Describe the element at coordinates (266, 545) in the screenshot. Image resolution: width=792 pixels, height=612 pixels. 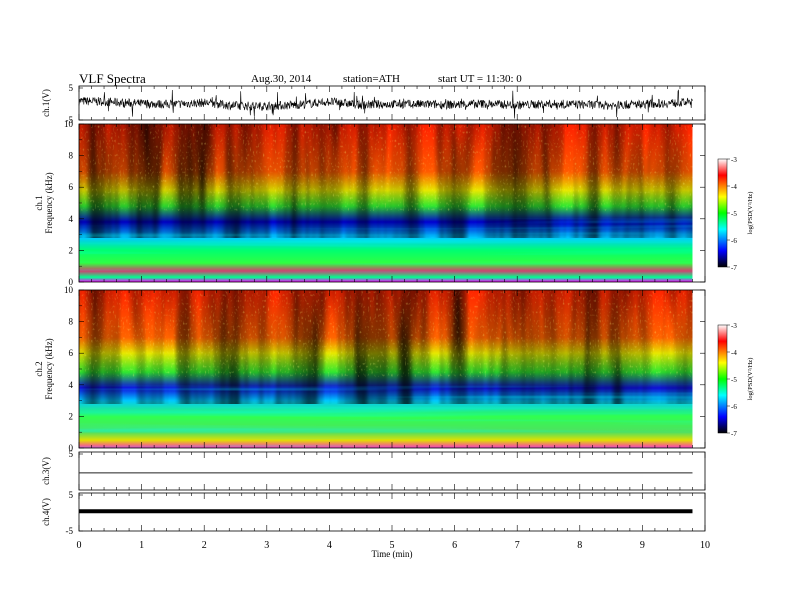
I see `x-tick-label: 3` at that location.